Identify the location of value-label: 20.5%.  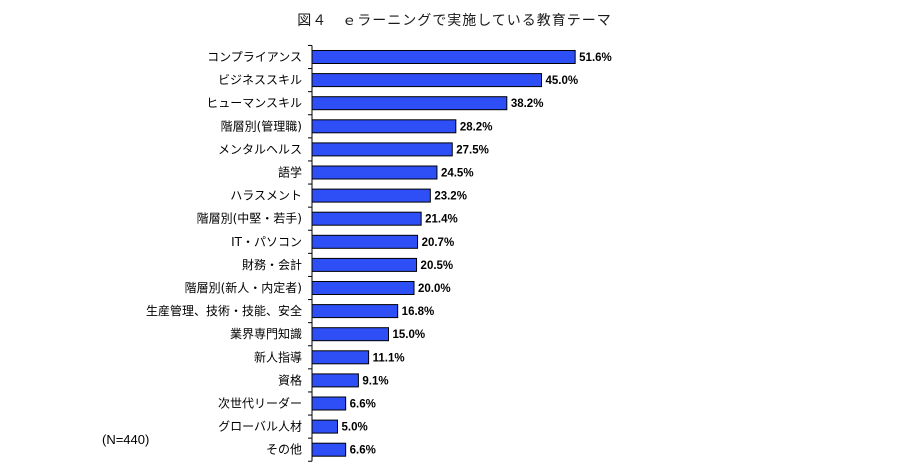
(437, 266).